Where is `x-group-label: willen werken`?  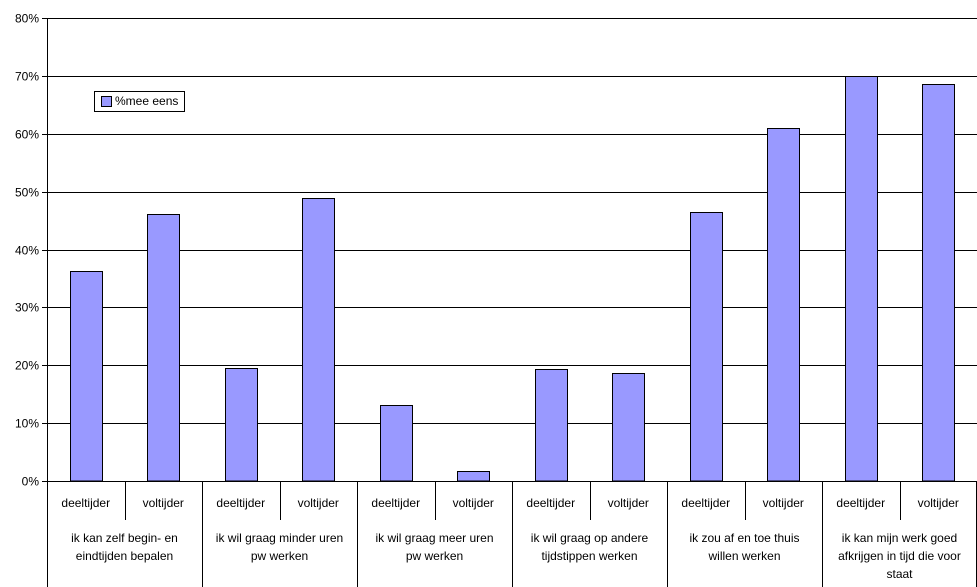
x-group-label: willen werken is located at coordinates (743, 556).